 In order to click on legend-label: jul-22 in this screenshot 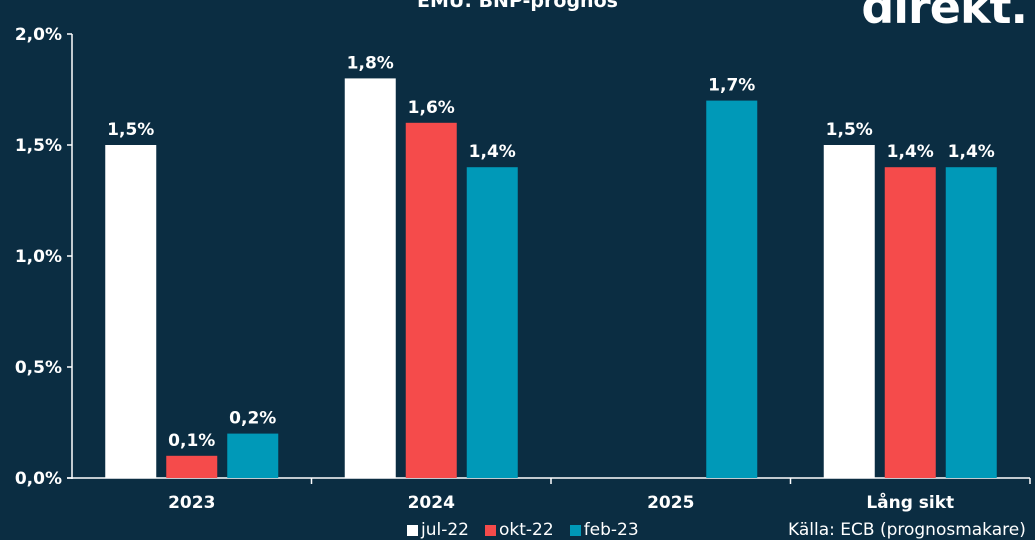, I will do `click(445, 530)`.